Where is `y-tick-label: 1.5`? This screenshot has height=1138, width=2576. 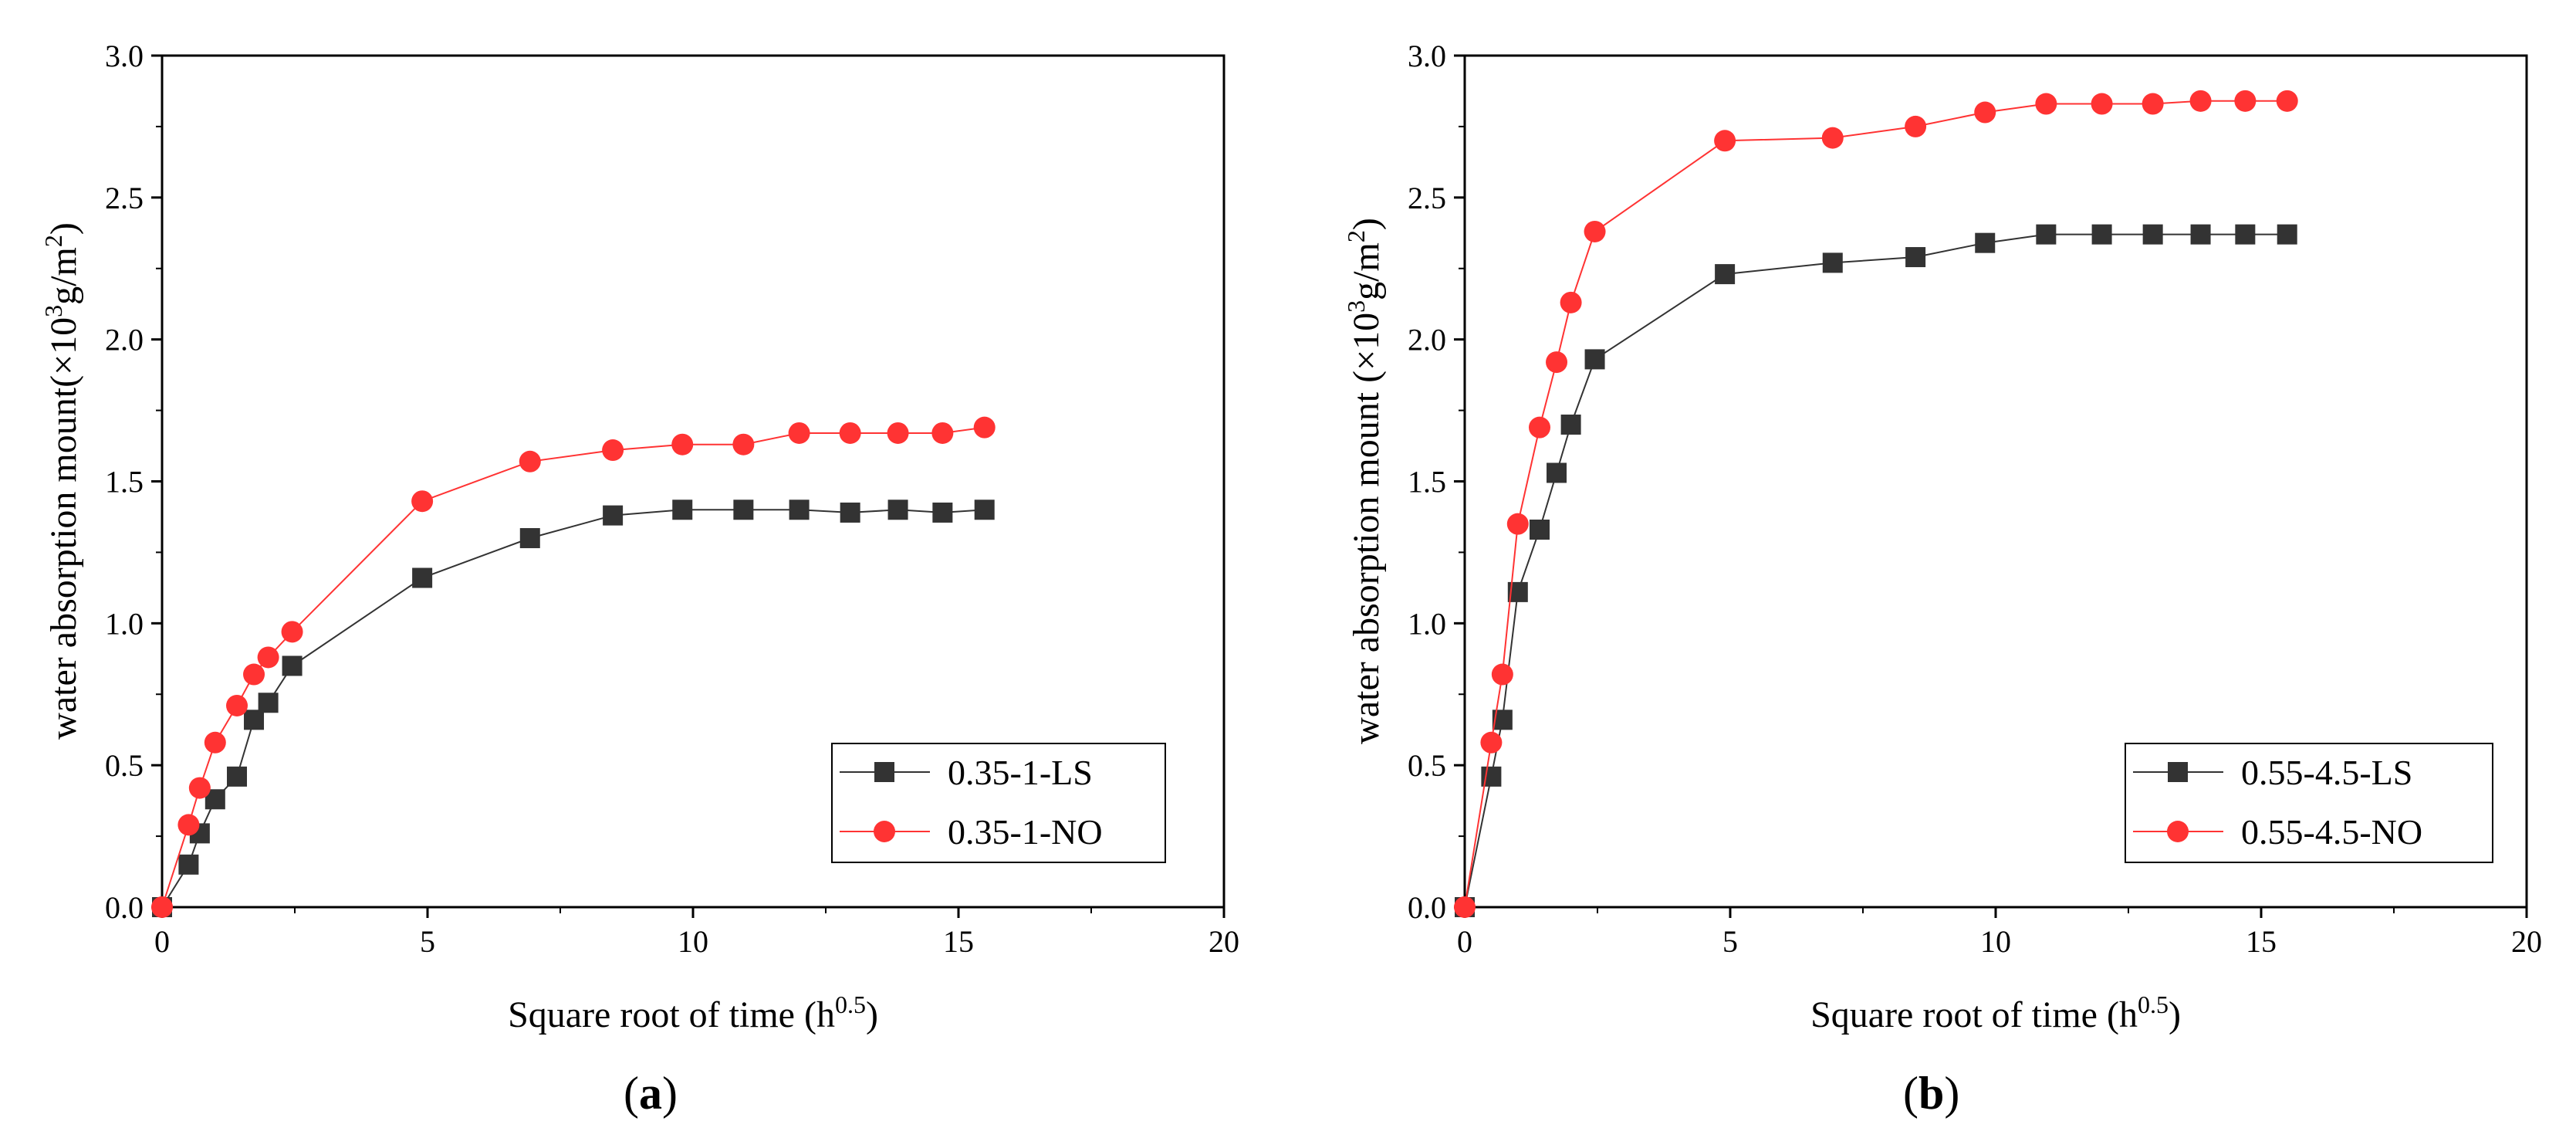 y-tick-label: 1.5 is located at coordinates (124, 483).